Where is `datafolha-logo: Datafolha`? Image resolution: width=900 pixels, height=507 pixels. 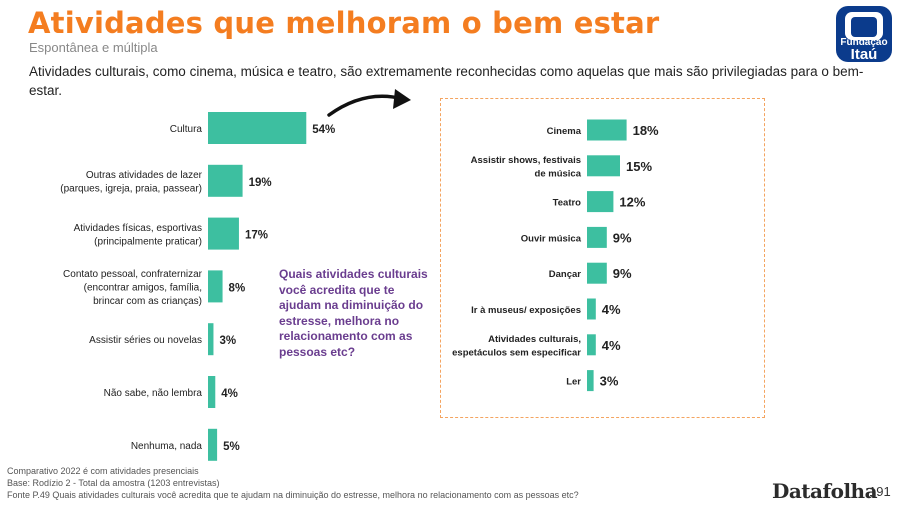 datafolha-logo: Datafolha is located at coordinates (825, 491).